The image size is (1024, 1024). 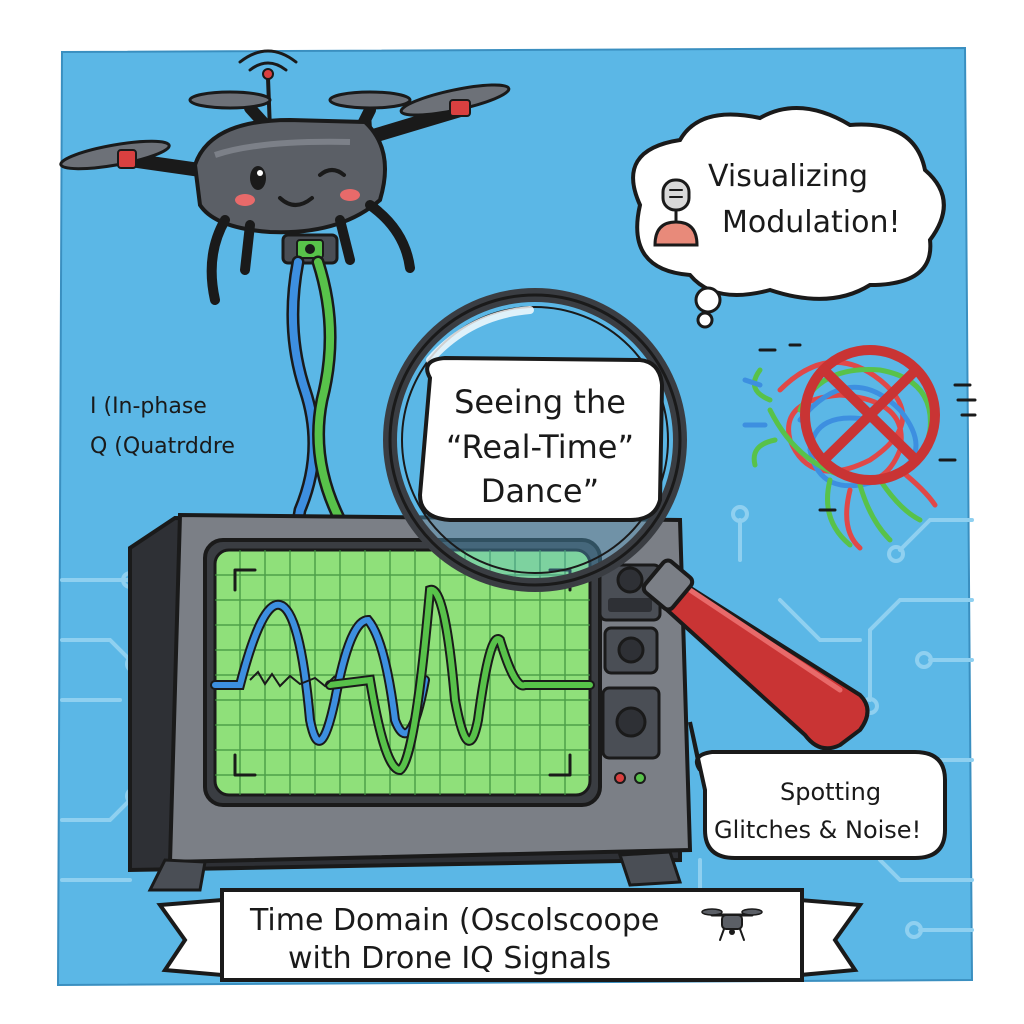 What do you see at coordinates (830, 792) in the screenshot?
I see `speech-line-1: Spotting` at bounding box center [830, 792].